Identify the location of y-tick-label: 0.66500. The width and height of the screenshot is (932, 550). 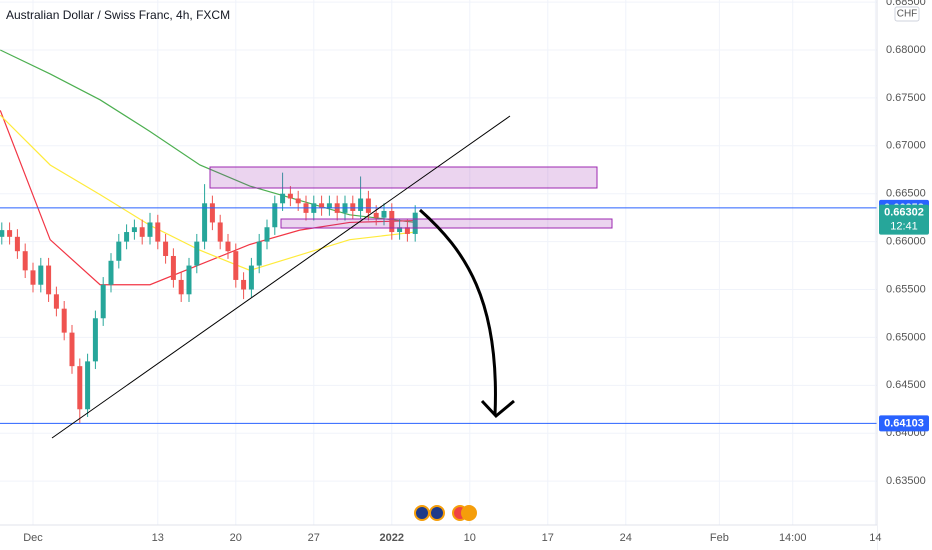
(906, 194).